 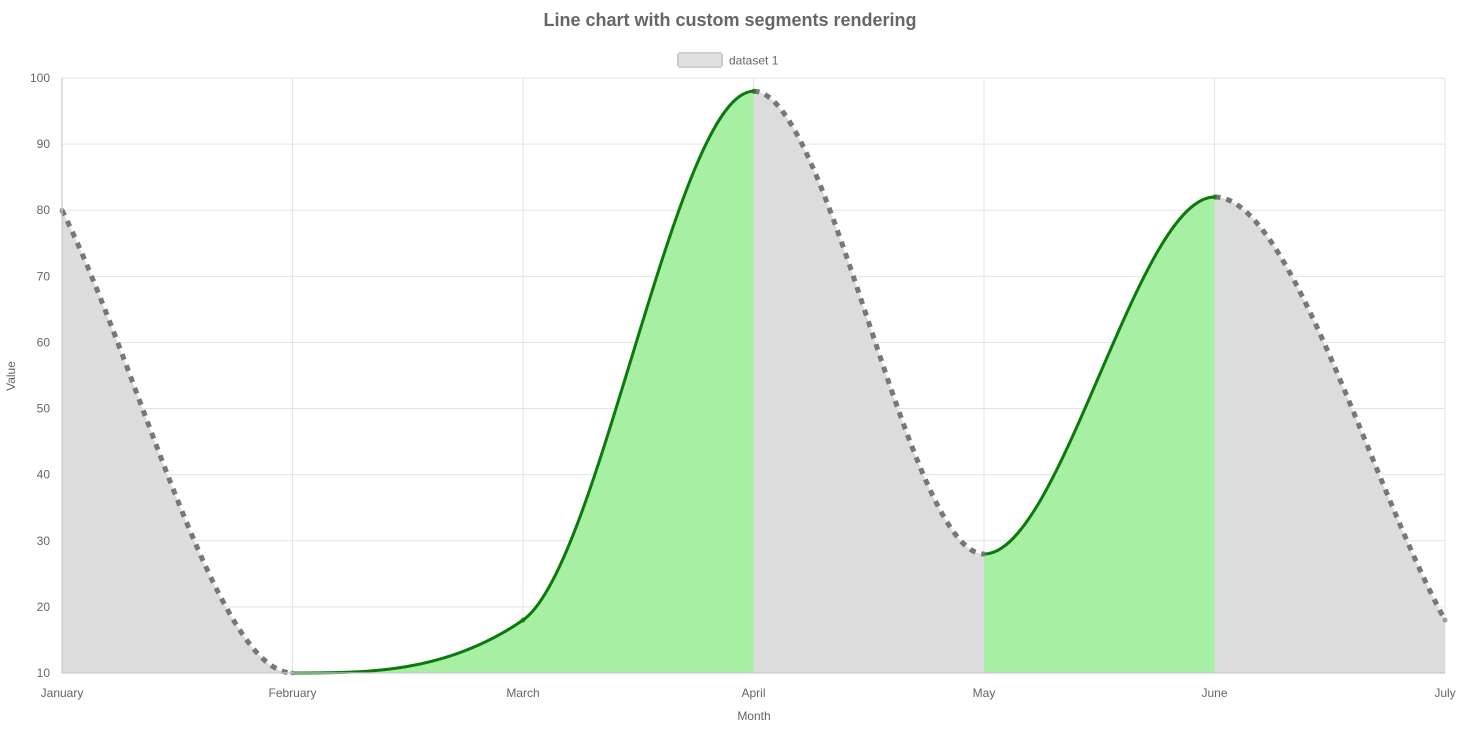 What do you see at coordinates (292, 693) in the screenshot?
I see `x-tick-label: February` at bounding box center [292, 693].